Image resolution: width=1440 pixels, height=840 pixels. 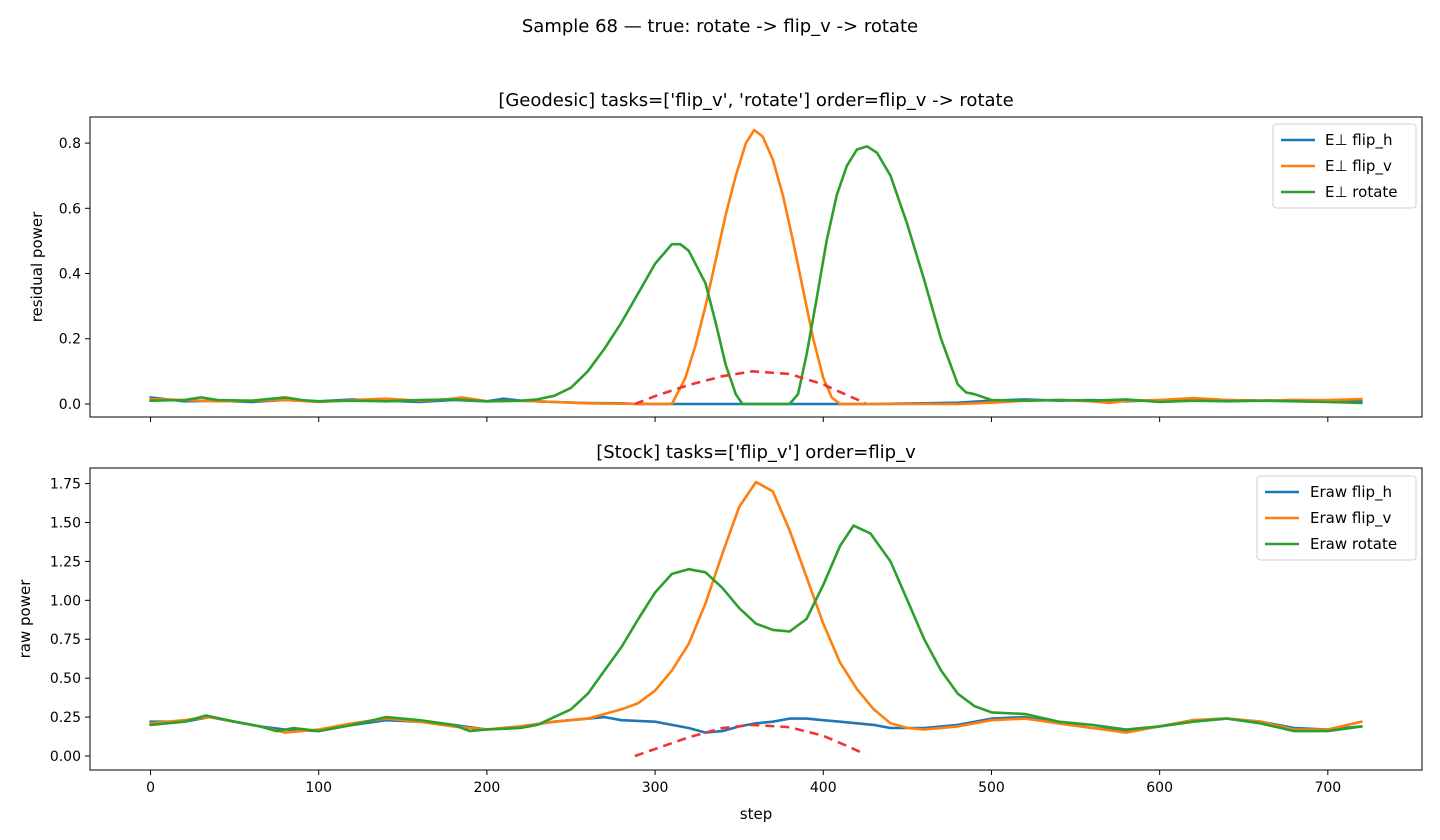 I want to click on stock-y-tick-label: 0.25, so click(x=65, y=718).